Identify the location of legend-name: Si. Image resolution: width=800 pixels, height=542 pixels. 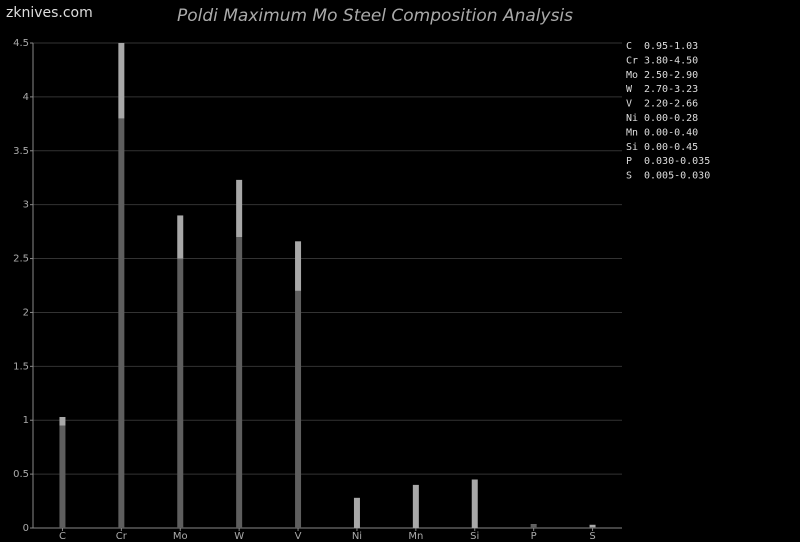
(632, 147).